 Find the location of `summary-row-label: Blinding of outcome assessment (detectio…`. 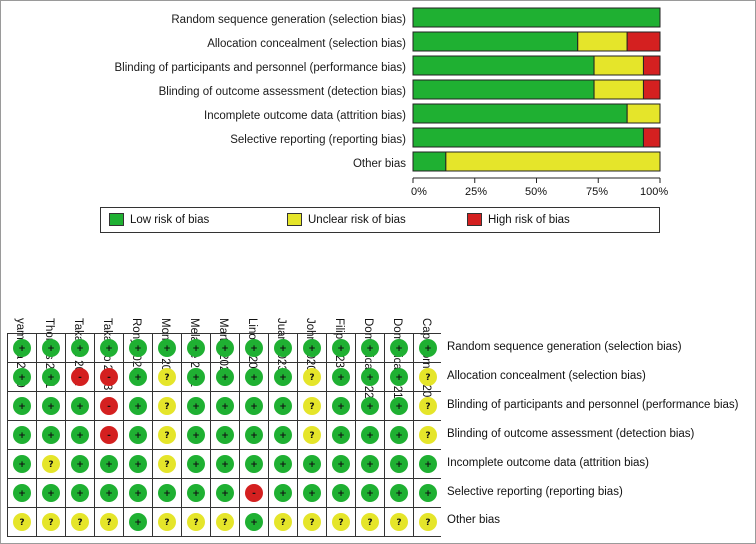

summary-row-label: Blinding of outcome assessment (detectio… is located at coordinates (282, 92).